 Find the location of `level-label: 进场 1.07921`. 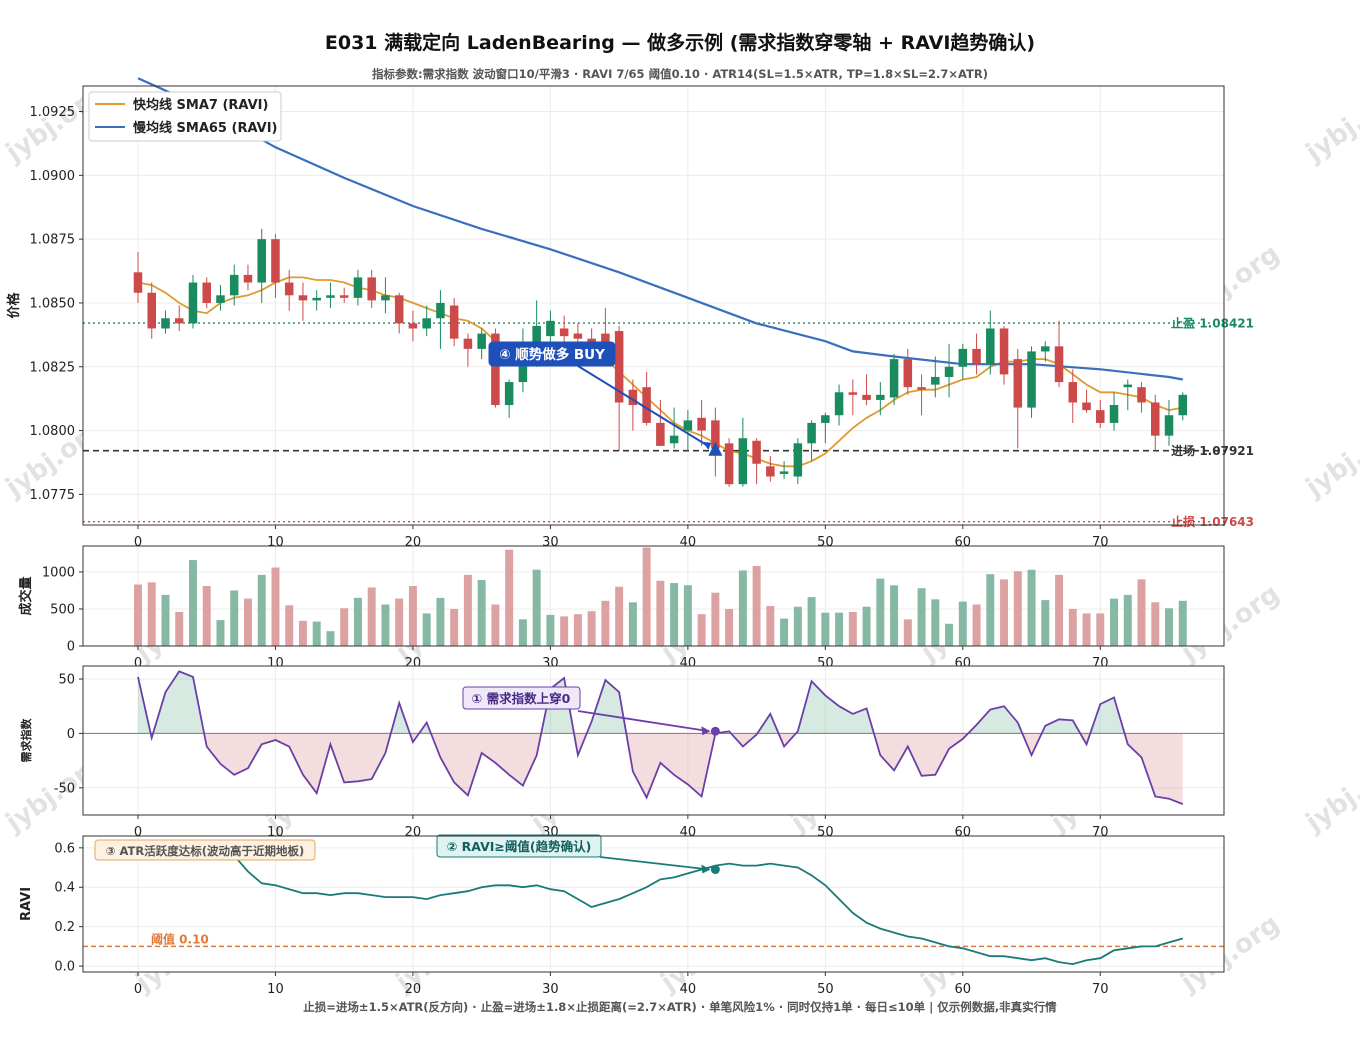

level-label: 进场 1.07921 is located at coordinates (1212, 450).